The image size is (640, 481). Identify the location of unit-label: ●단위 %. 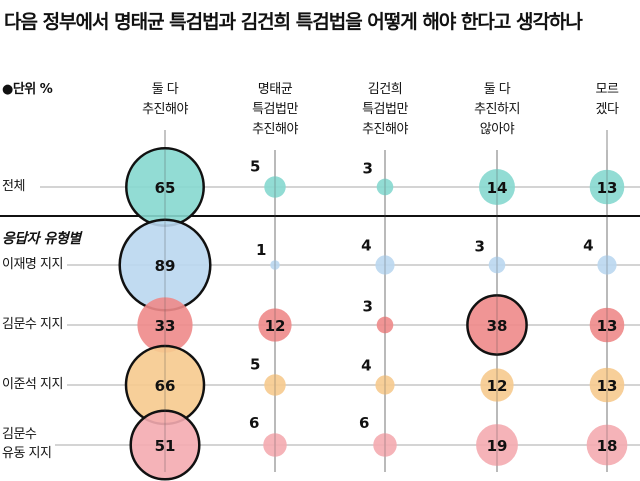
(27, 89).